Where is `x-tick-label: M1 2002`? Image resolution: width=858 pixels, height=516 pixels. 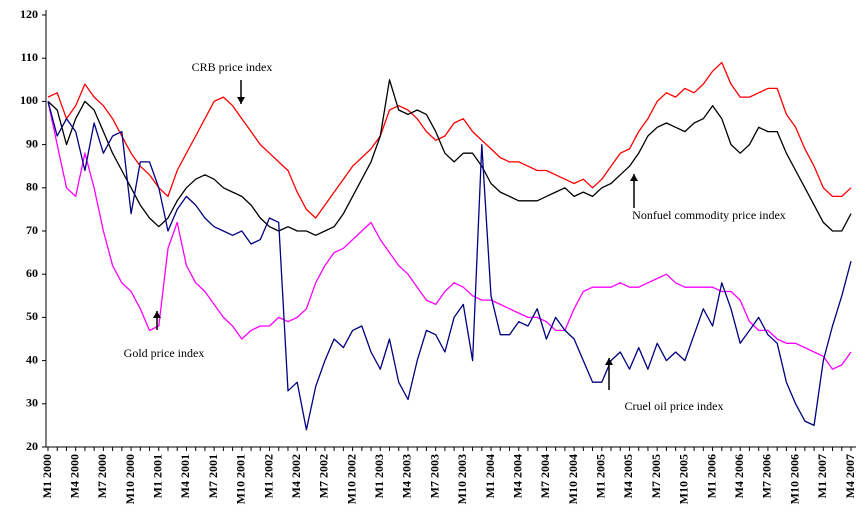
x-tick-label: M1 2002 is located at coordinates (268, 476).